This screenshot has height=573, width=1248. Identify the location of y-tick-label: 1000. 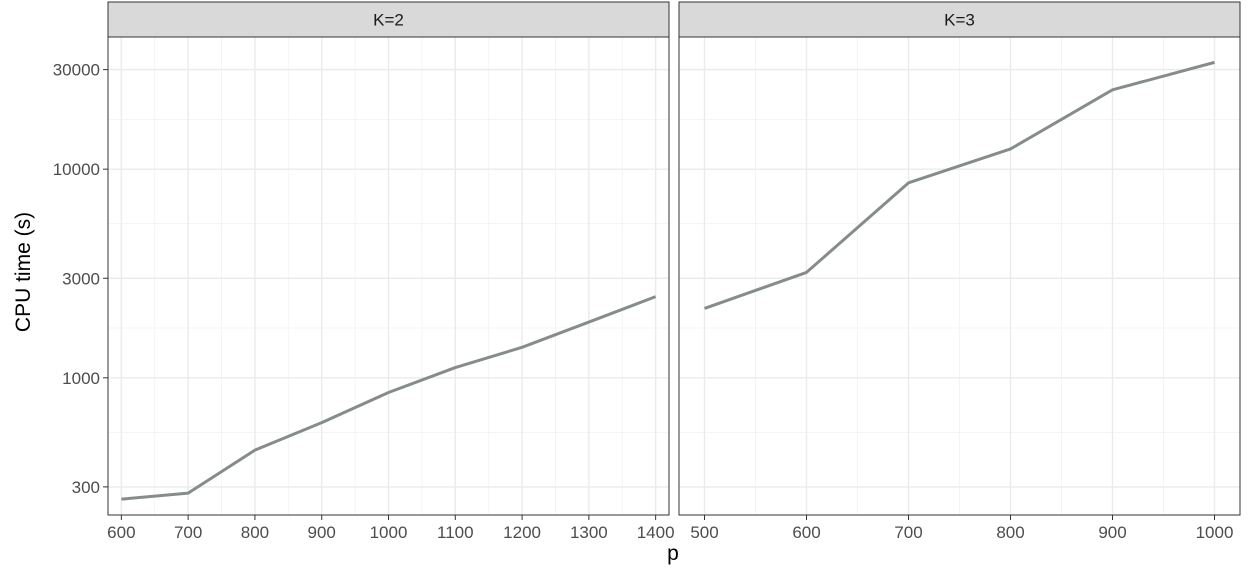
(81, 378).